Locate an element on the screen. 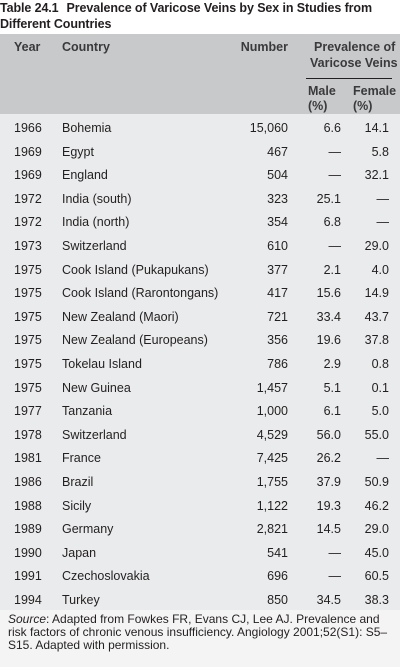 This screenshot has height=667, width=400. cell-male: 6.1 is located at coordinates (332, 411).